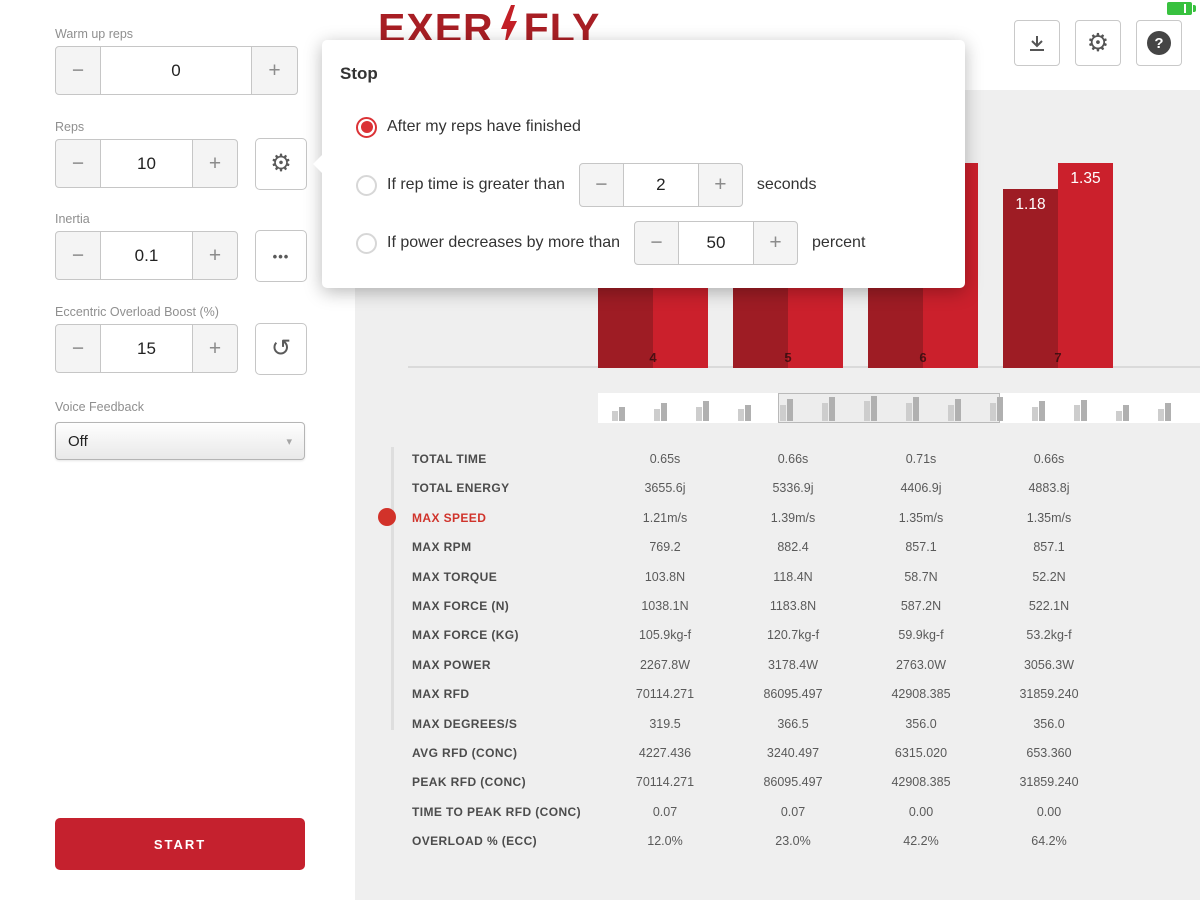 This screenshot has height=900, width=1200. I want to click on metric-value: 1.39m/s, so click(793, 517).